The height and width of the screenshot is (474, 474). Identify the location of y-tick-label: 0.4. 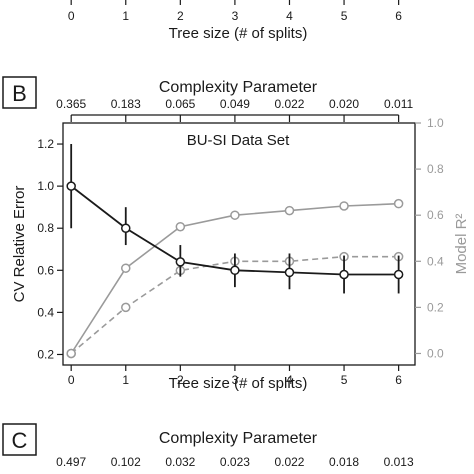
(45, 312).